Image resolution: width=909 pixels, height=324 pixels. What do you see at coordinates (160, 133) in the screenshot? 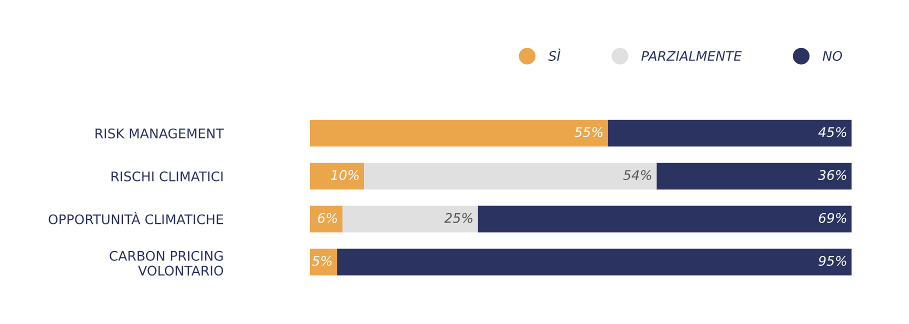
I see `y-tick-label: RISK MANAGEMENT` at bounding box center [160, 133].